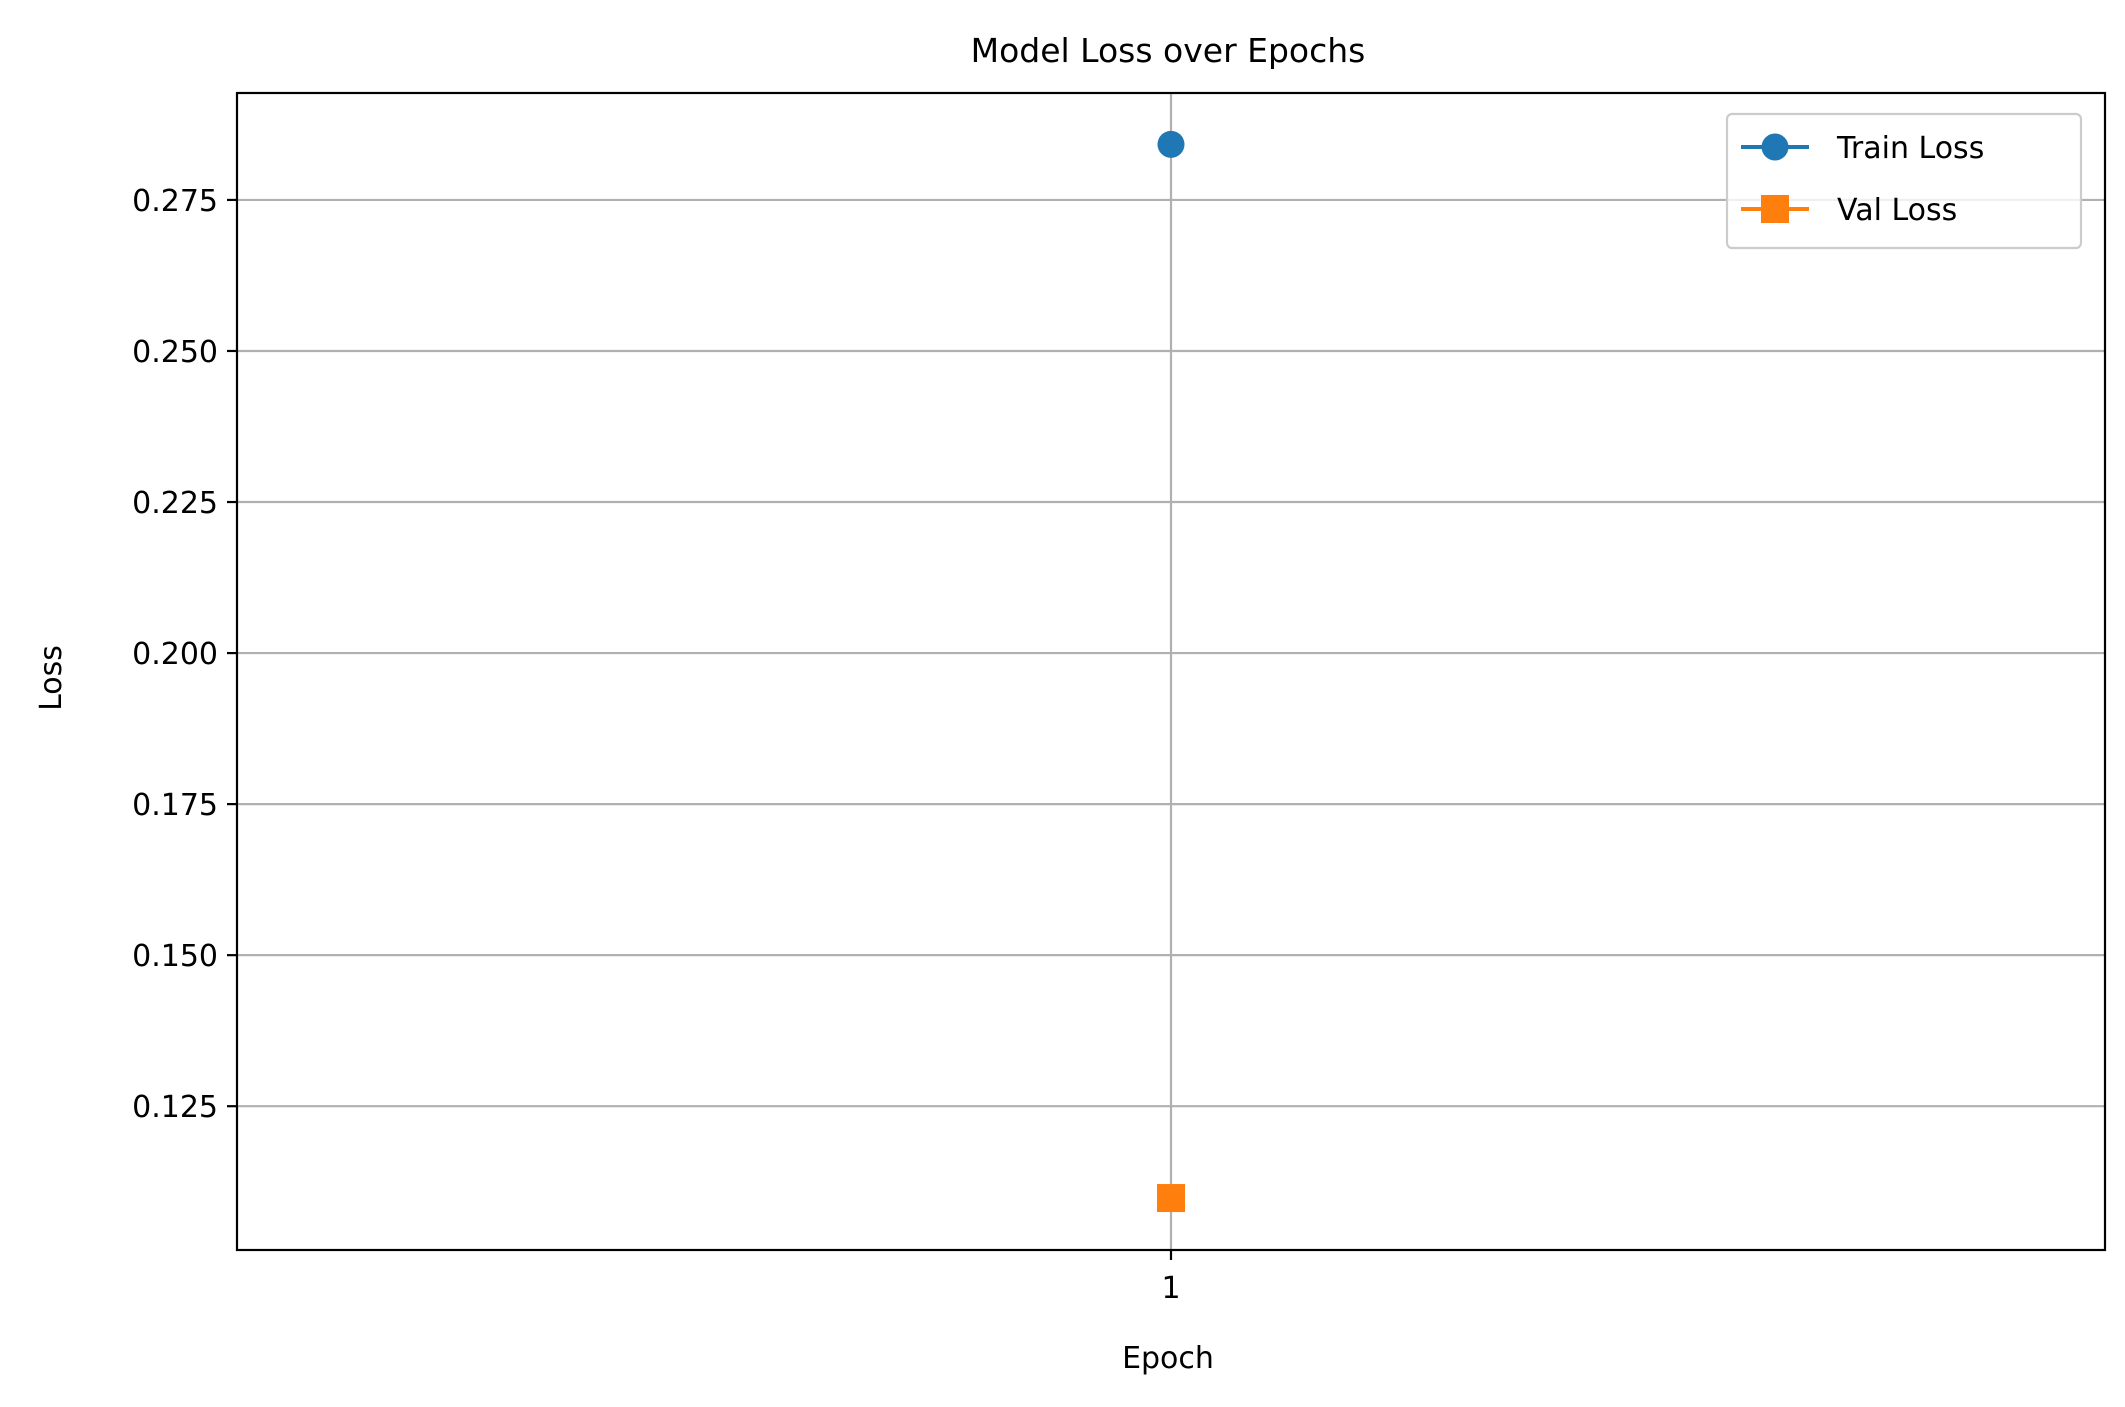  I want to click on x-axis-label: Epoch, so click(1168, 1358).